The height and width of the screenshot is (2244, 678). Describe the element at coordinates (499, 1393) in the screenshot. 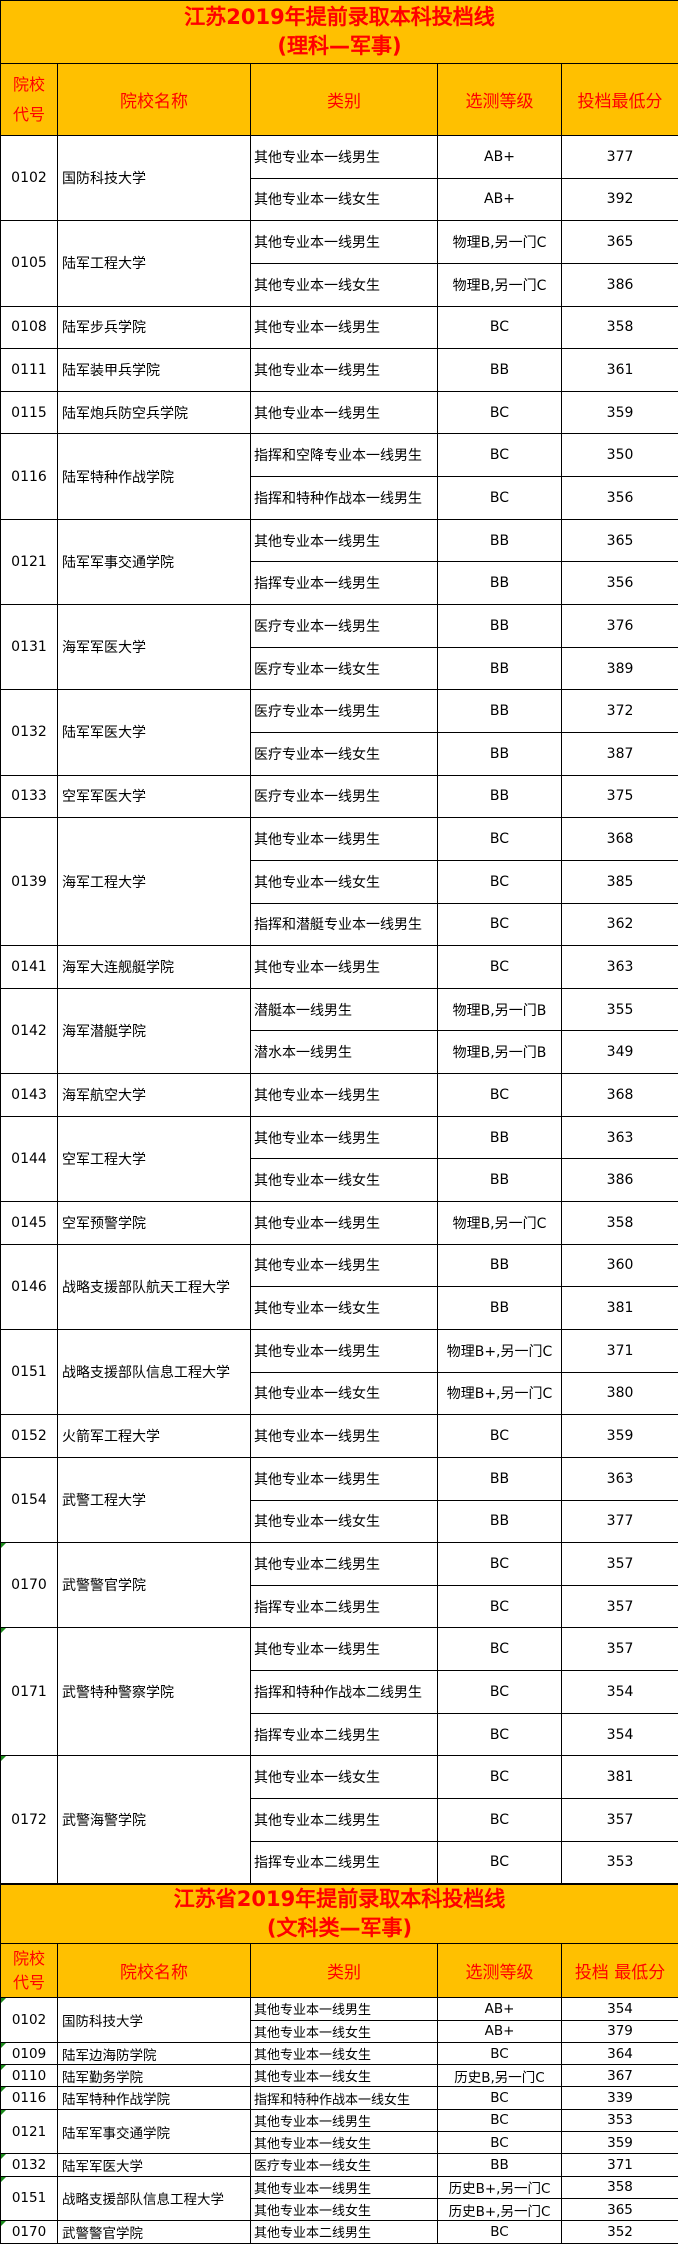

I see `level: 物理B+,另一门C` at that location.